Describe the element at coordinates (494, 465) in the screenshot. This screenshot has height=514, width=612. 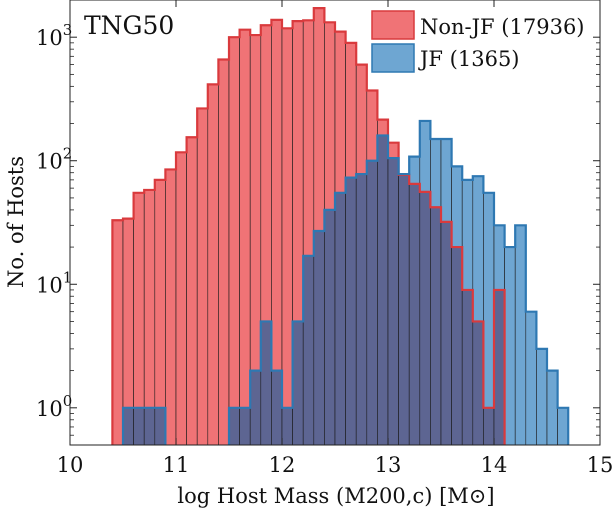
I see `x-tick-label: 14` at that location.